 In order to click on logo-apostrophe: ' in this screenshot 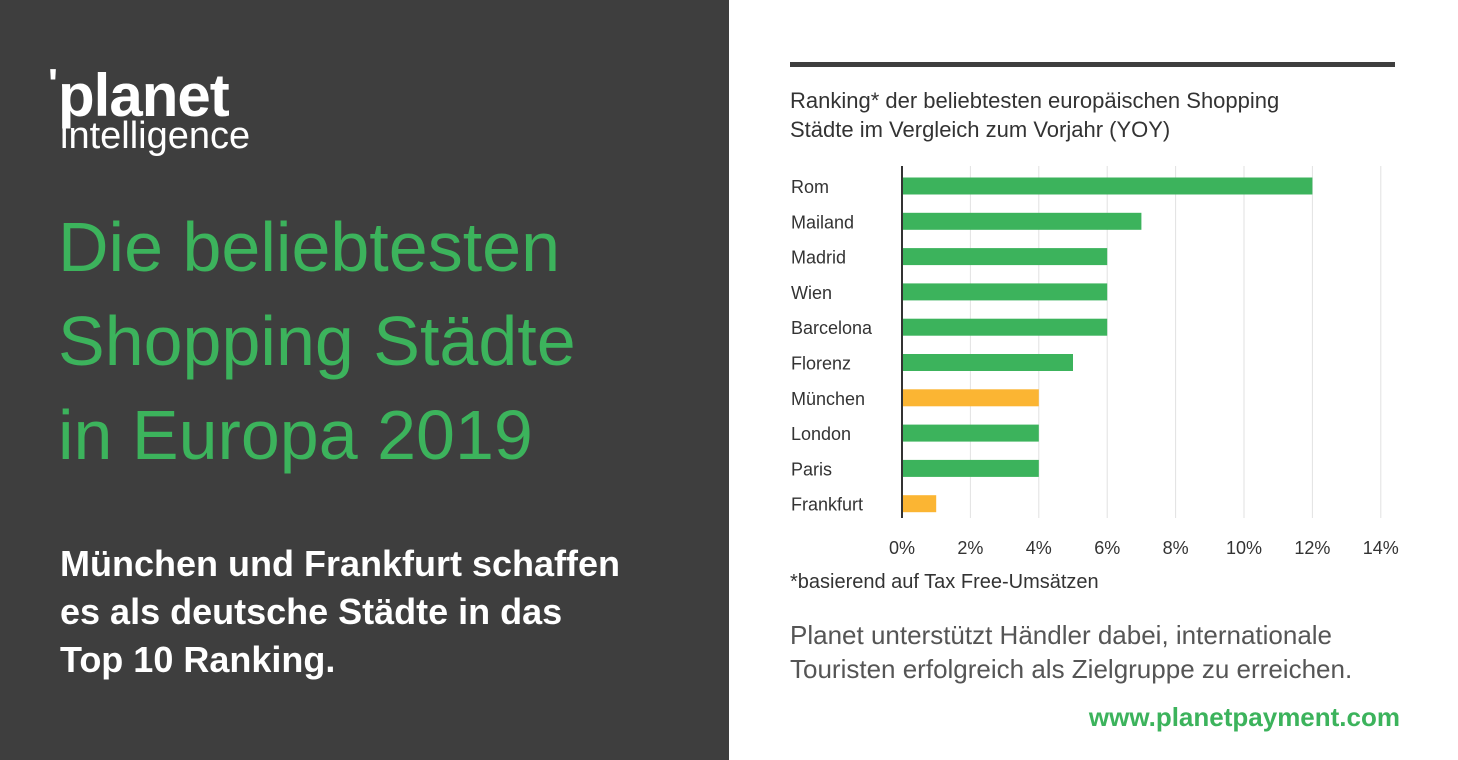, I will do `click(53, 83)`.